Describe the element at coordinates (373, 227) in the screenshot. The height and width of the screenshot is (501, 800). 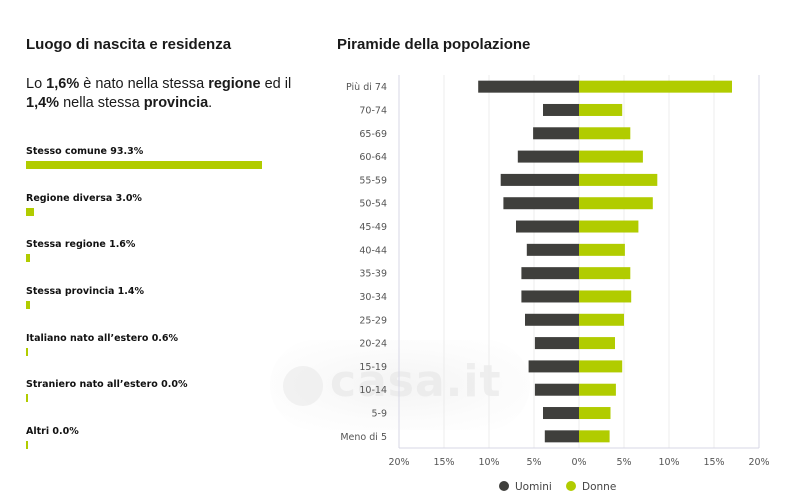
I see `y-tick-label: 45-49` at that location.